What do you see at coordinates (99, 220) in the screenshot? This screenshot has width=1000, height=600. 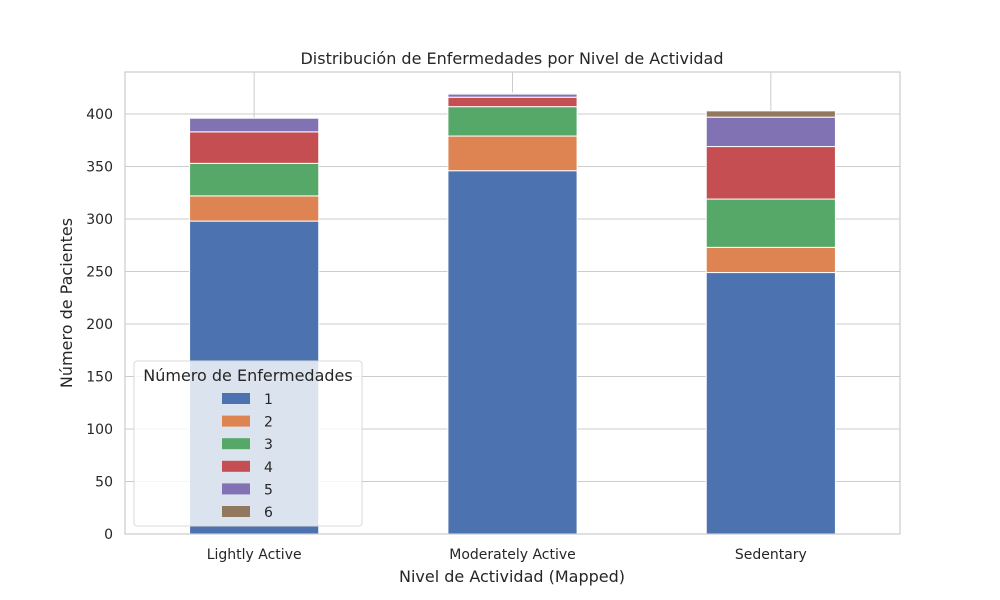 I see `y-tick-label: 300` at bounding box center [99, 220].